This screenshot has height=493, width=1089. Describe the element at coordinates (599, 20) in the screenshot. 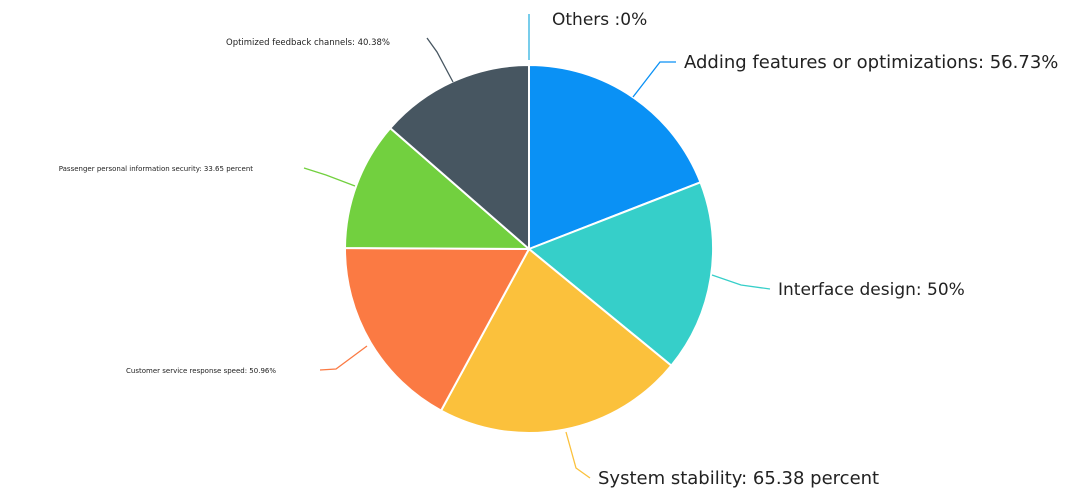

I see `slice-label-others: Others :0%` at that location.